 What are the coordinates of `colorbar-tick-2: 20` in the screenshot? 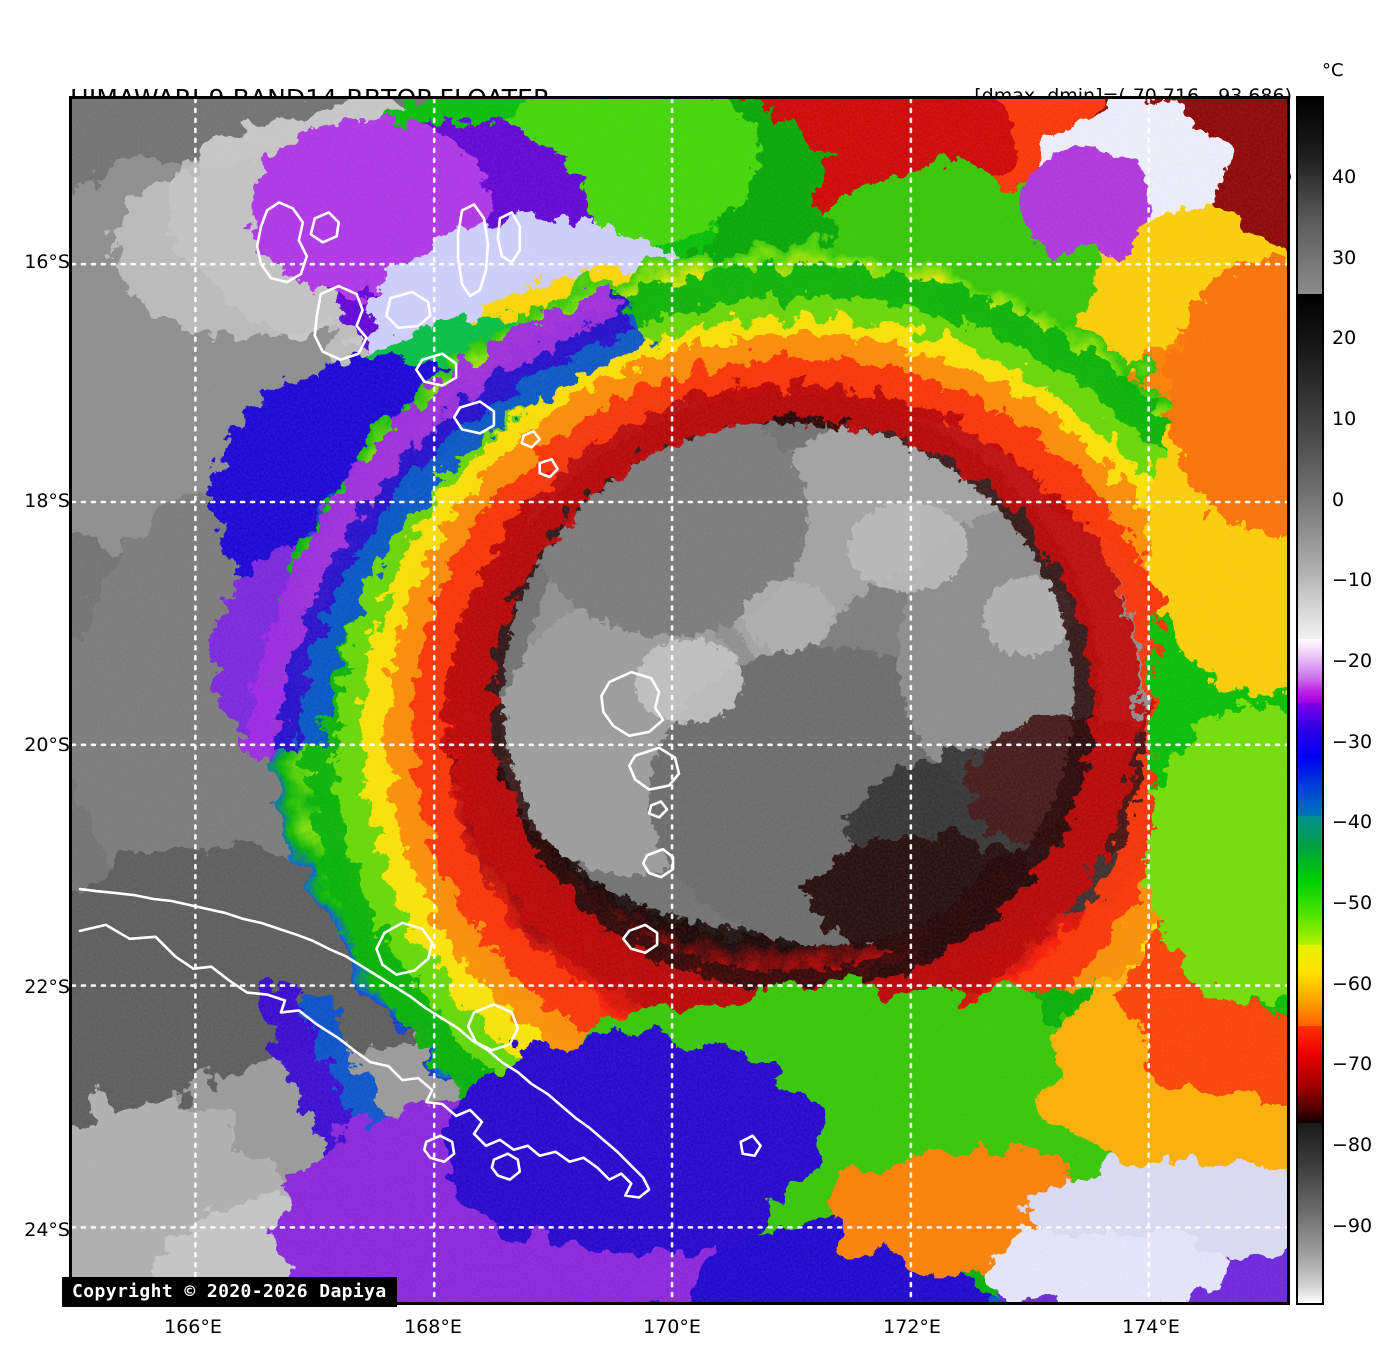 It's located at (1344, 338).